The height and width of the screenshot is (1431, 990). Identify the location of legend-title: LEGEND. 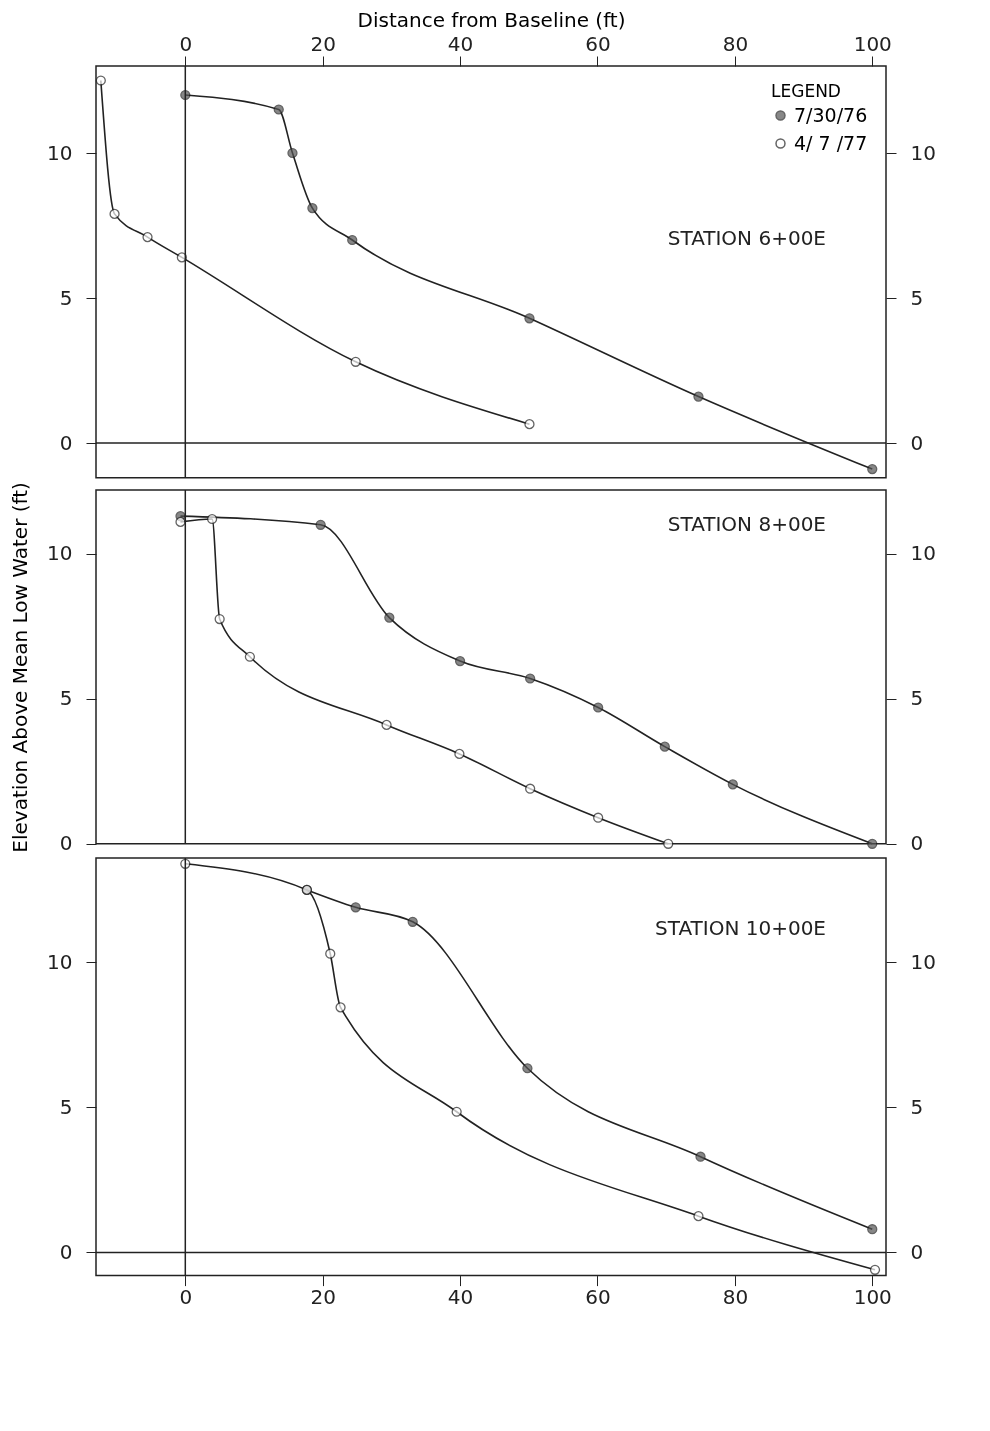
(806, 91).